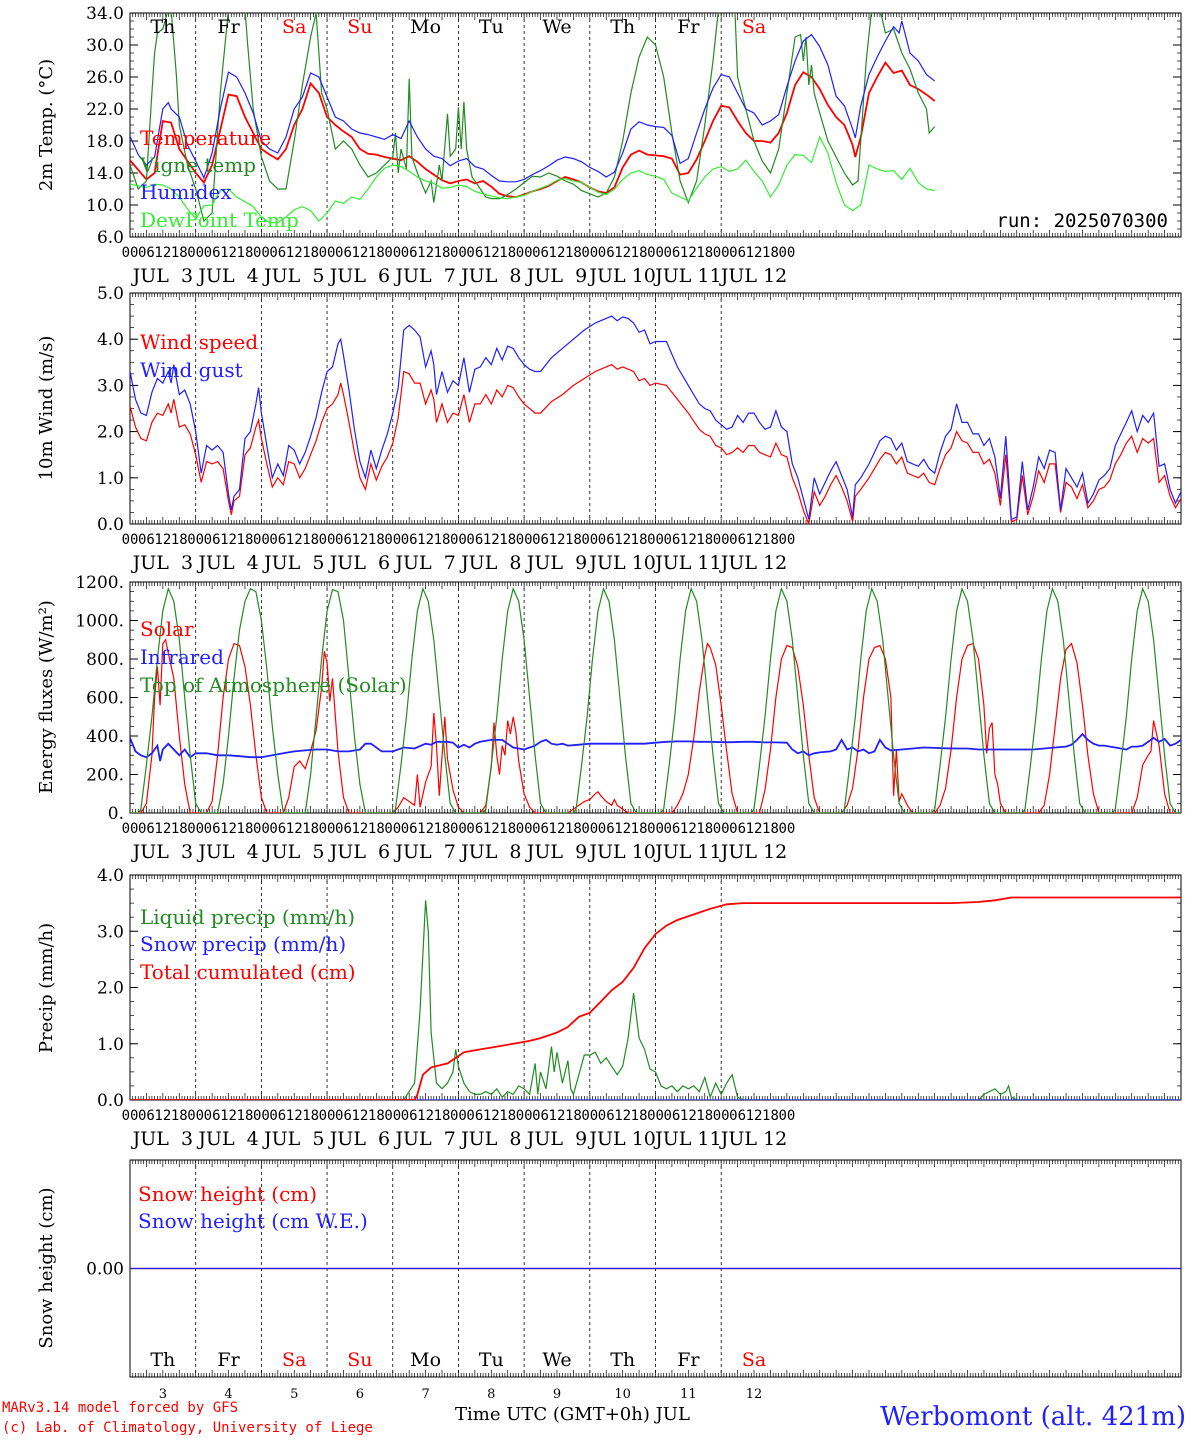 Image resolution: width=1194 pixels, height=1440 pixels. Describe the element at coordinates (163, 1394) in the screenshot. I see `day-number-label: 3` at that location.